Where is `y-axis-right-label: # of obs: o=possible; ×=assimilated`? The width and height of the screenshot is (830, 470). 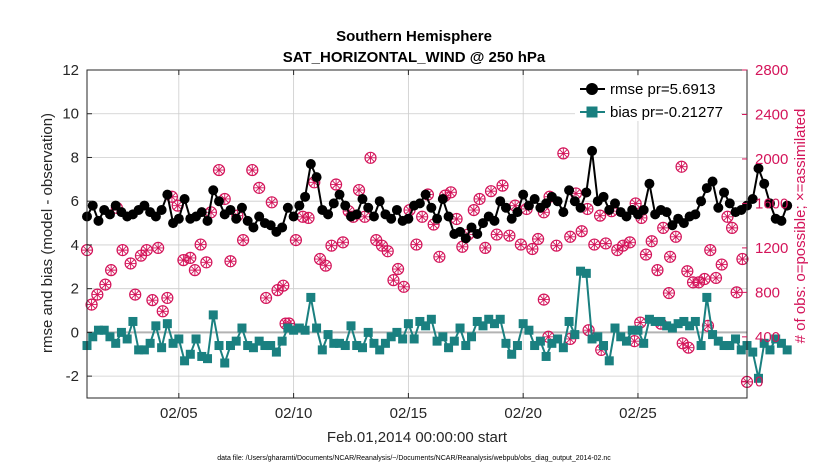 y-axis-right-label: # of obs: o=possible; ×=assimilated is located at coordinates (800, 226).